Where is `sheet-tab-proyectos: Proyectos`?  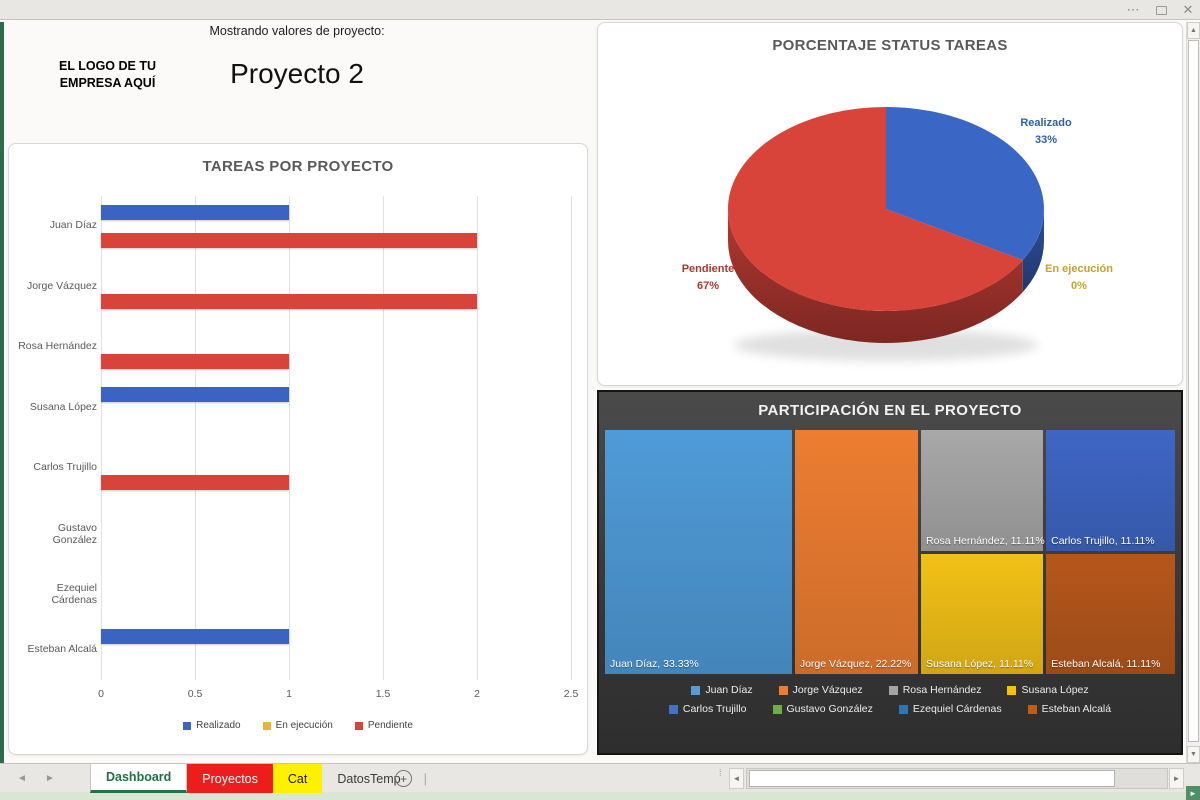 sheet-tab-proyectos: Proyectos is located at coordinates (230, 778).